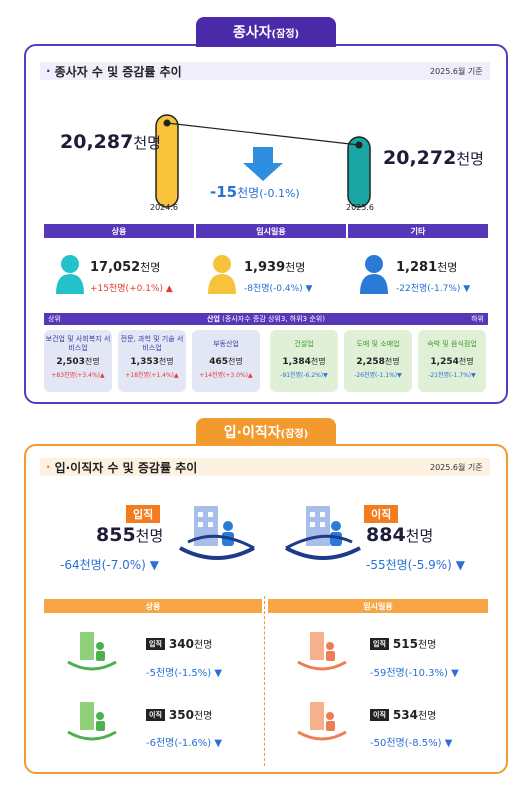 The height and width of the screenshot is (798, 530). Describe the element at coordinates (153, 606) in the screenshot. I see `col-head-regular-turnover: 상용` at that location.